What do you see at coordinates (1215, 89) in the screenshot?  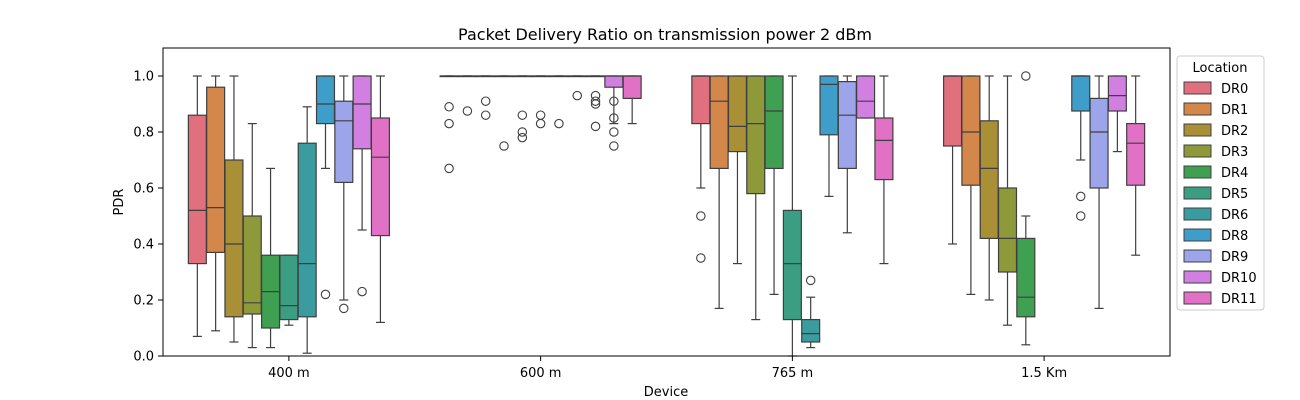 I see `legend-item-dr0: DR0` at bounding box center [1215, 89].